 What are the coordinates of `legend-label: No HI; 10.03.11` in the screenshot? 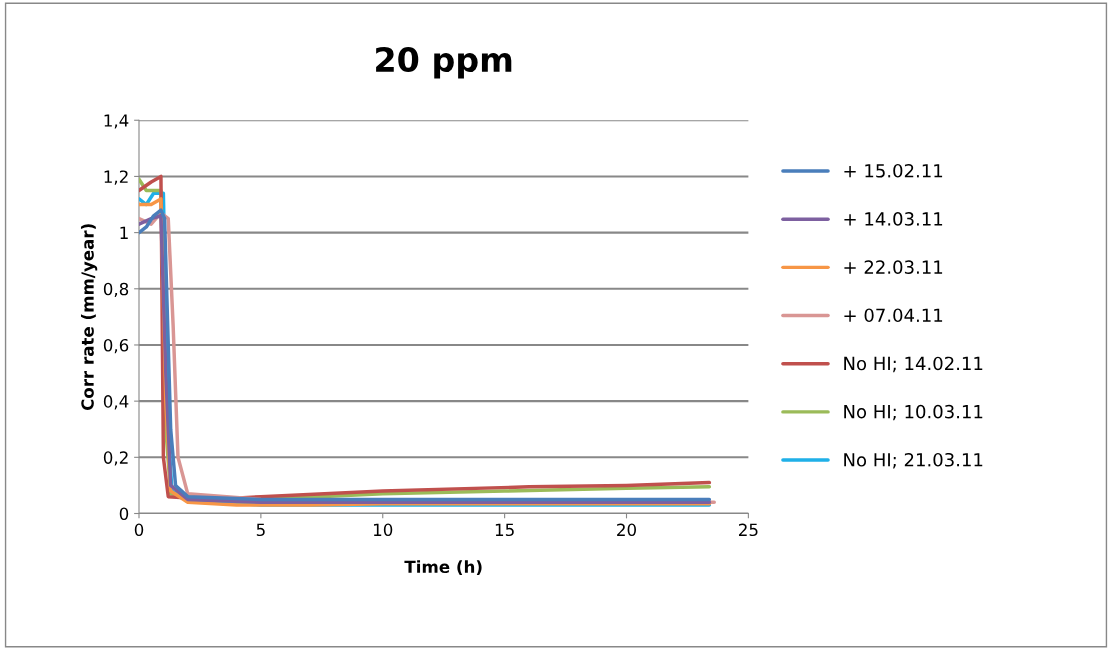 It's located at (913, 412).